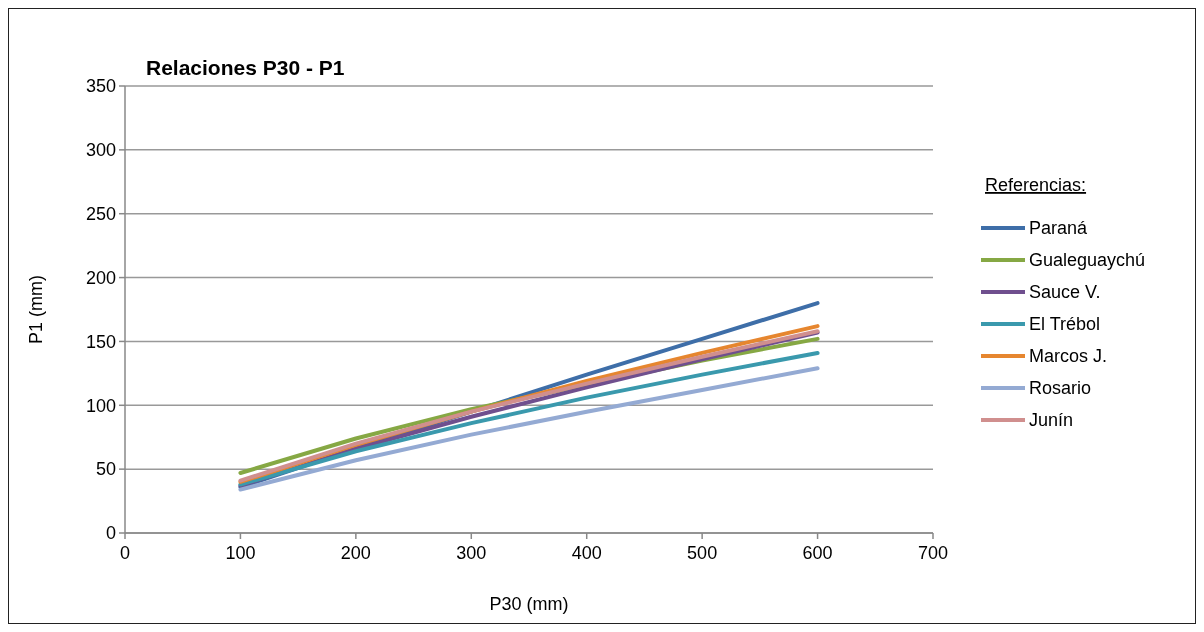 The height and width of the screenshot is (632, 1204). Describe the element at coordinates (105, 469) in the screenshot. I see `y-tick-label: 50` at that location.